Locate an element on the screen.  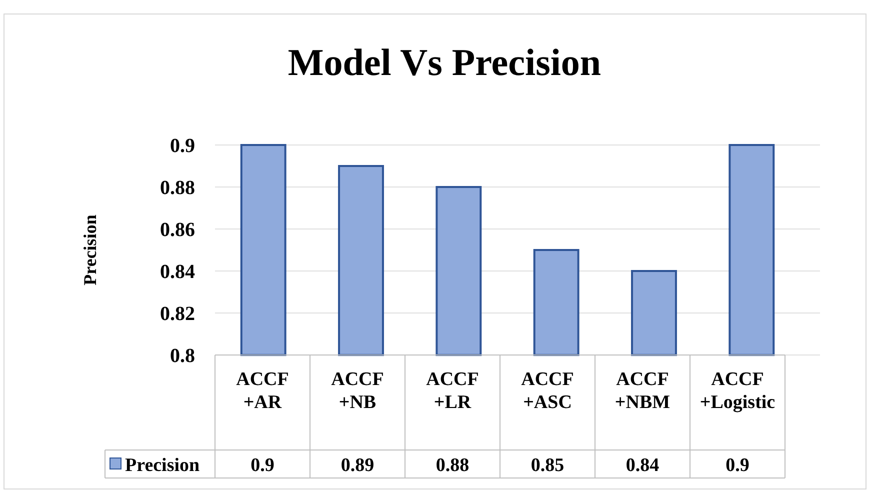
x-tick-label: ACCF +AR is located at coordinates (262, 391).